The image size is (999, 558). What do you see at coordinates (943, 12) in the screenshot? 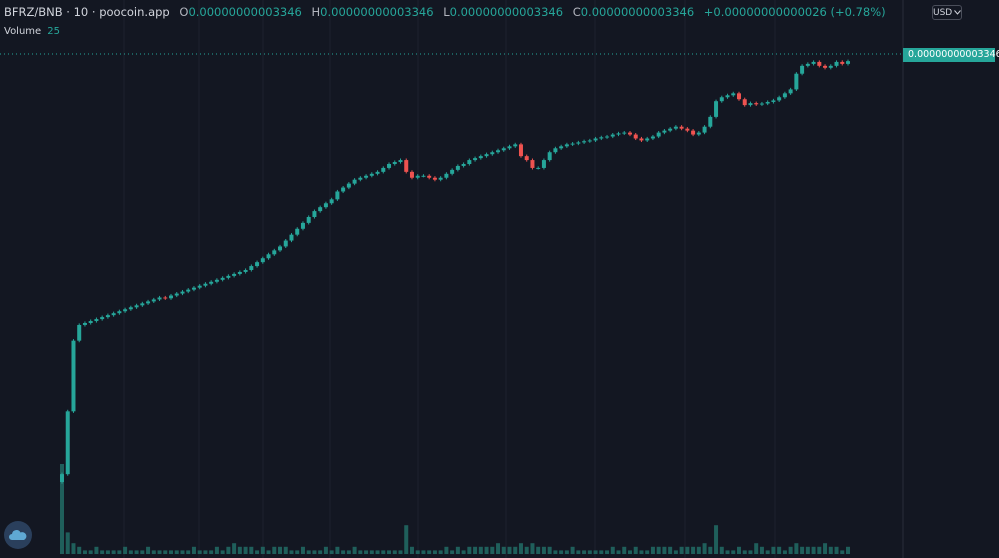
I see `currency-label: USD` at bounding box center [943, 12].